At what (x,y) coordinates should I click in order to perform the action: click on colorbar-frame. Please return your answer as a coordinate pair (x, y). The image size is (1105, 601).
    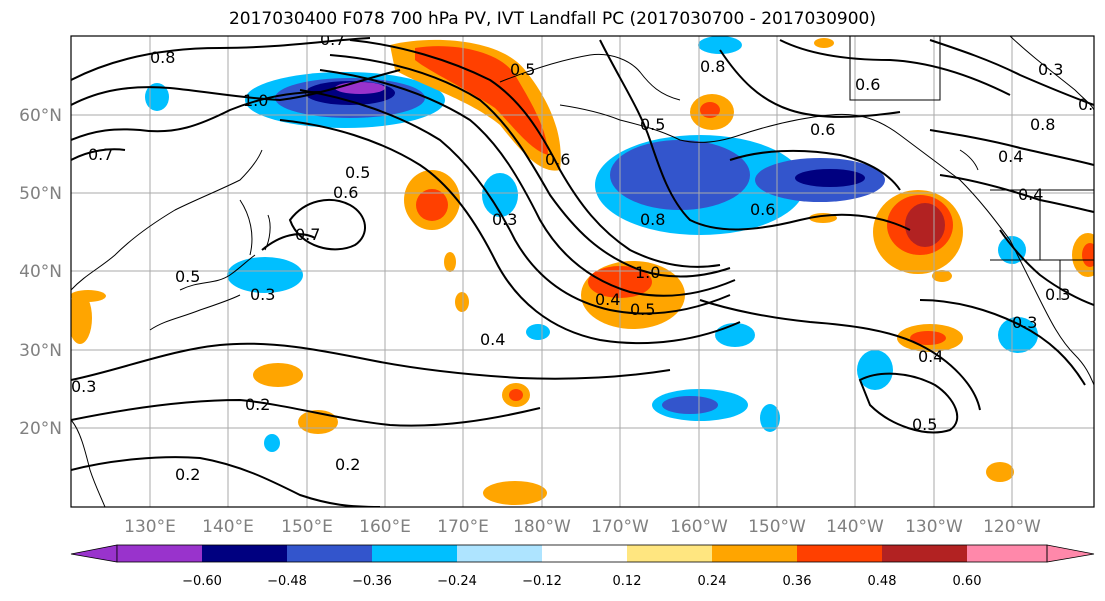
    Looking at the image, I should click on (582, 553).